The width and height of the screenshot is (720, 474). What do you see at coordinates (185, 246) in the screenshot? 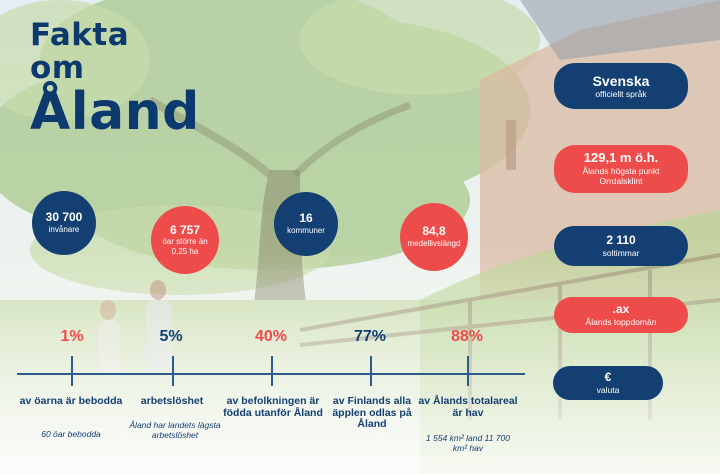
I see `fact-label: öar större än 0,25 ha` at bounding box center [185, 246].